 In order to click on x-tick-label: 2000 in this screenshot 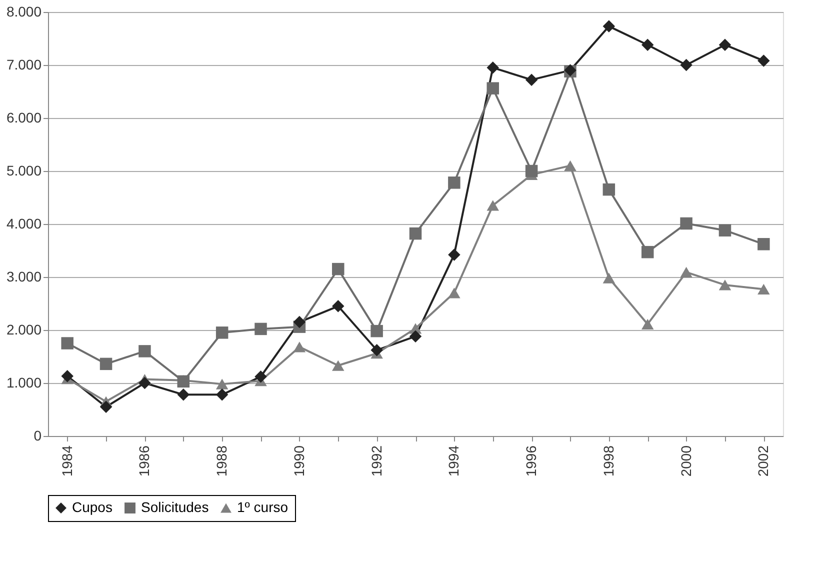, I will do `click(686, 461)`.